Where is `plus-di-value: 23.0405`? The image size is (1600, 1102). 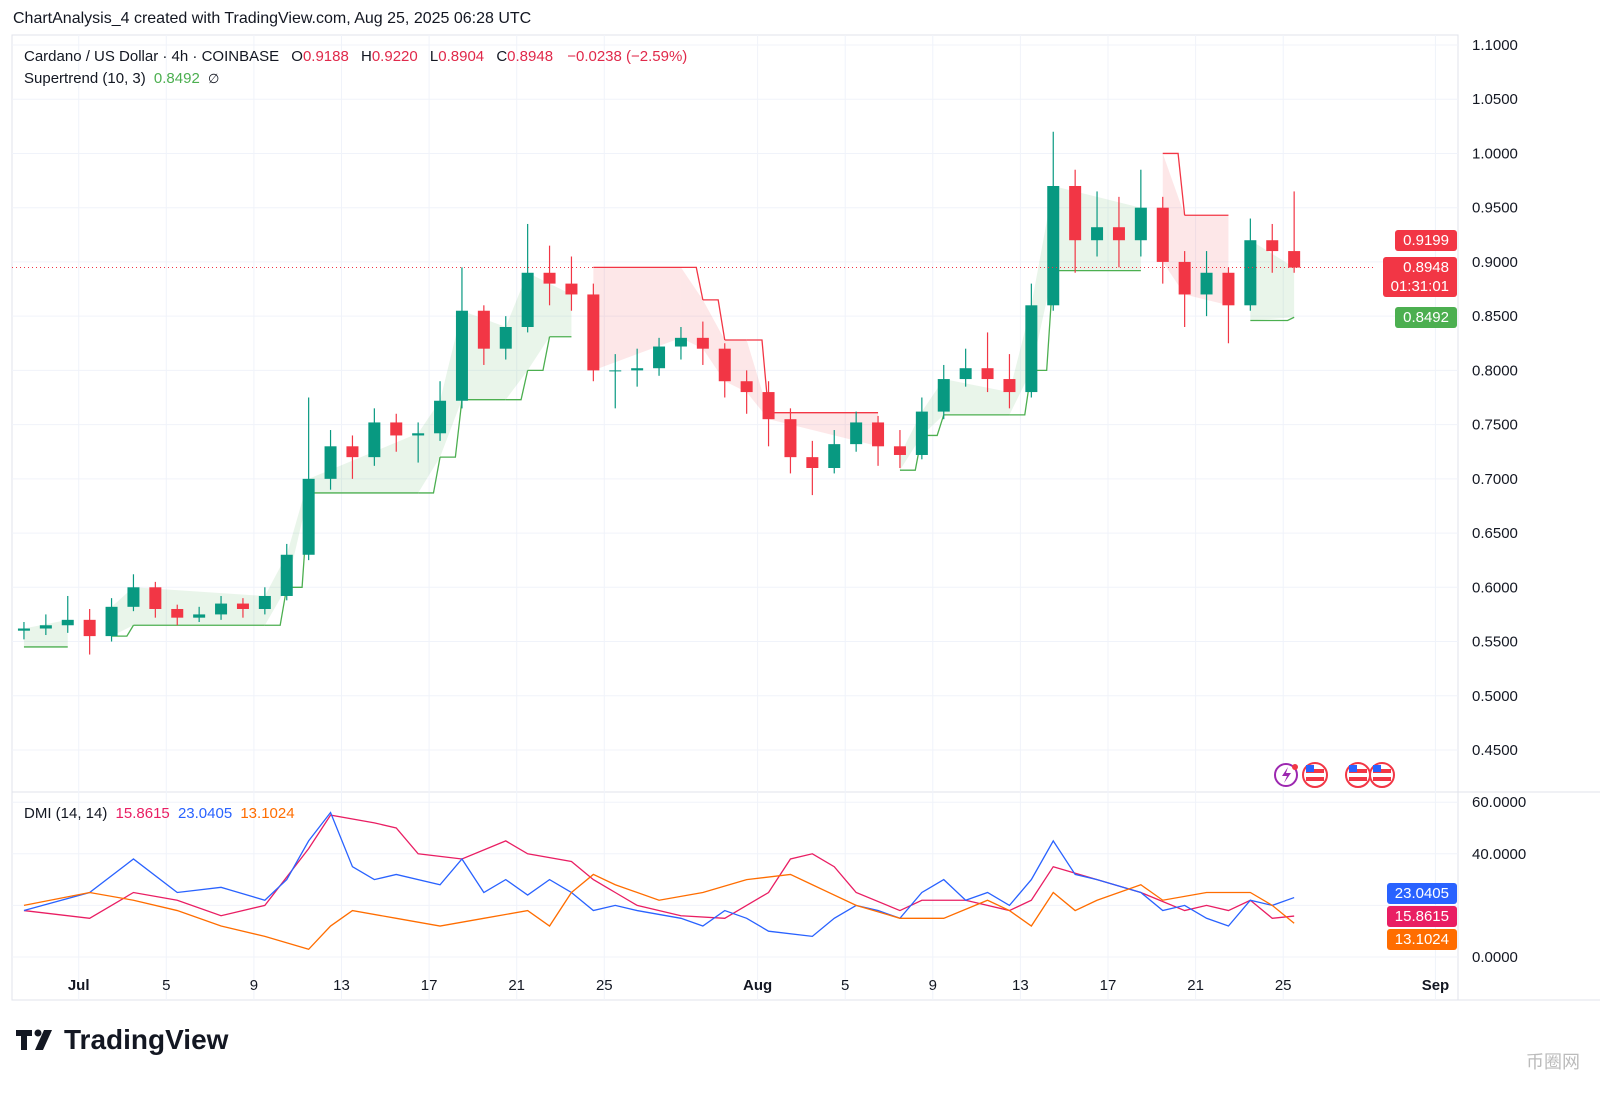 plus-di-value: 23.0405 is located at coordinates (205, 813).